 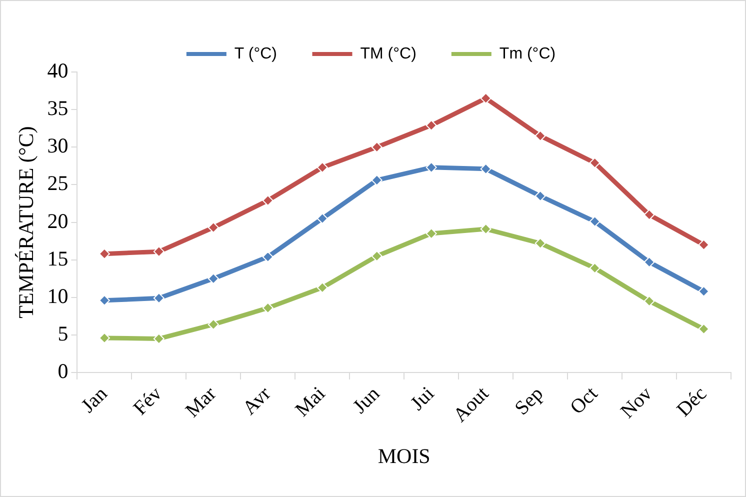 What do you see at coordinates (388, 53) in the screenshot?
I see `legend-label: TM (°C)` at bounding box center [388, 53].